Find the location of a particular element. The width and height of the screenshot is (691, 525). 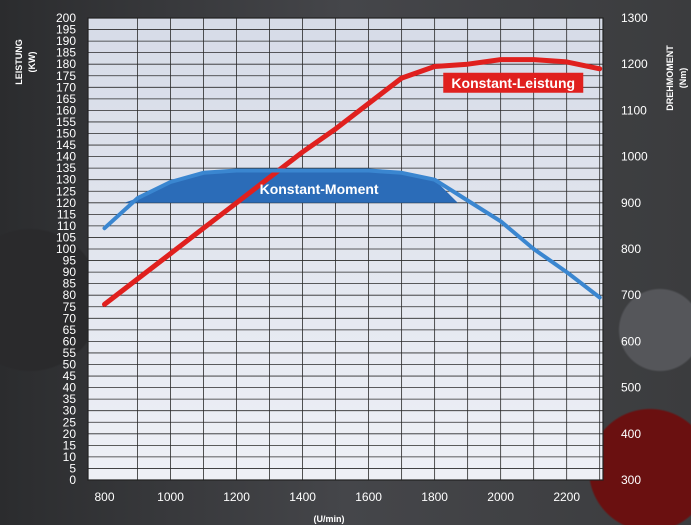

y-left-tick-label: 170 is located at coordinates (66, 87).